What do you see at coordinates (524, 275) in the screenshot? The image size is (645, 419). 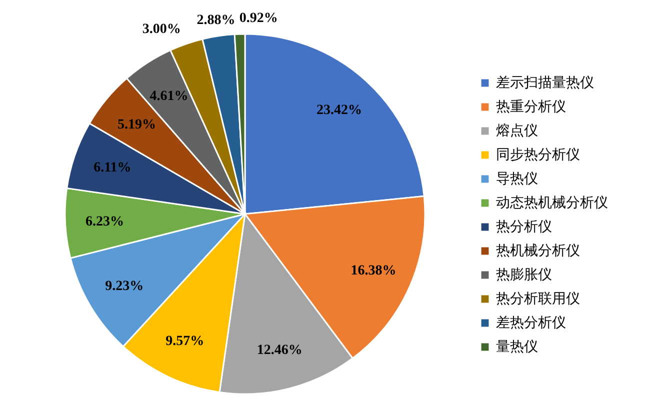 I see `legend-label: 热膨胀仪` at bounding box center [524, 275].